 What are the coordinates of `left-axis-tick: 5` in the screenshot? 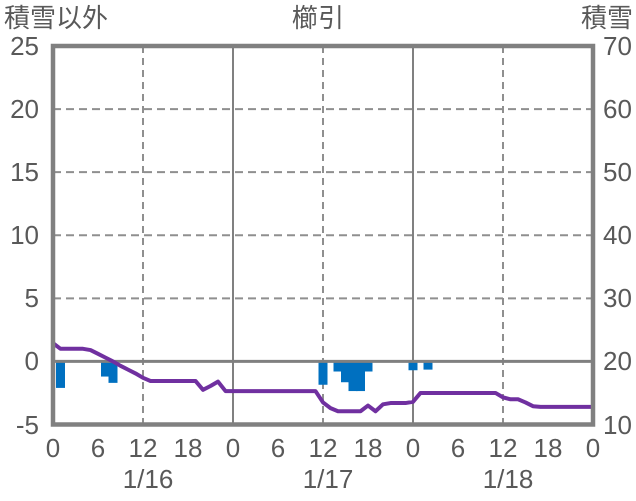 It's located at (31, 298).